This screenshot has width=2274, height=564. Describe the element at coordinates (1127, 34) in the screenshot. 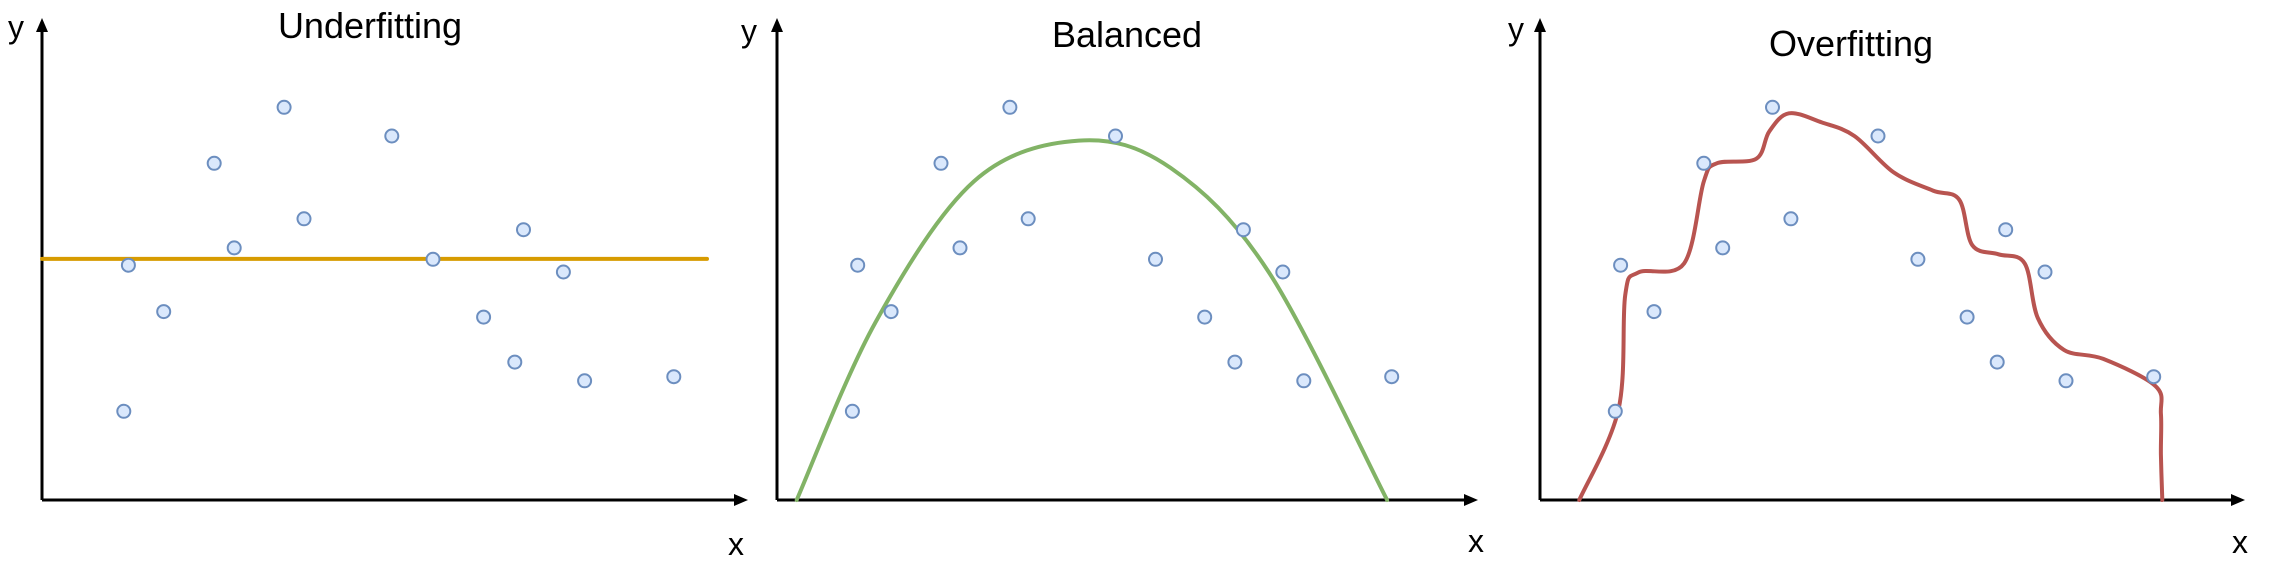

I see `panel-title: Balanced` at that location.